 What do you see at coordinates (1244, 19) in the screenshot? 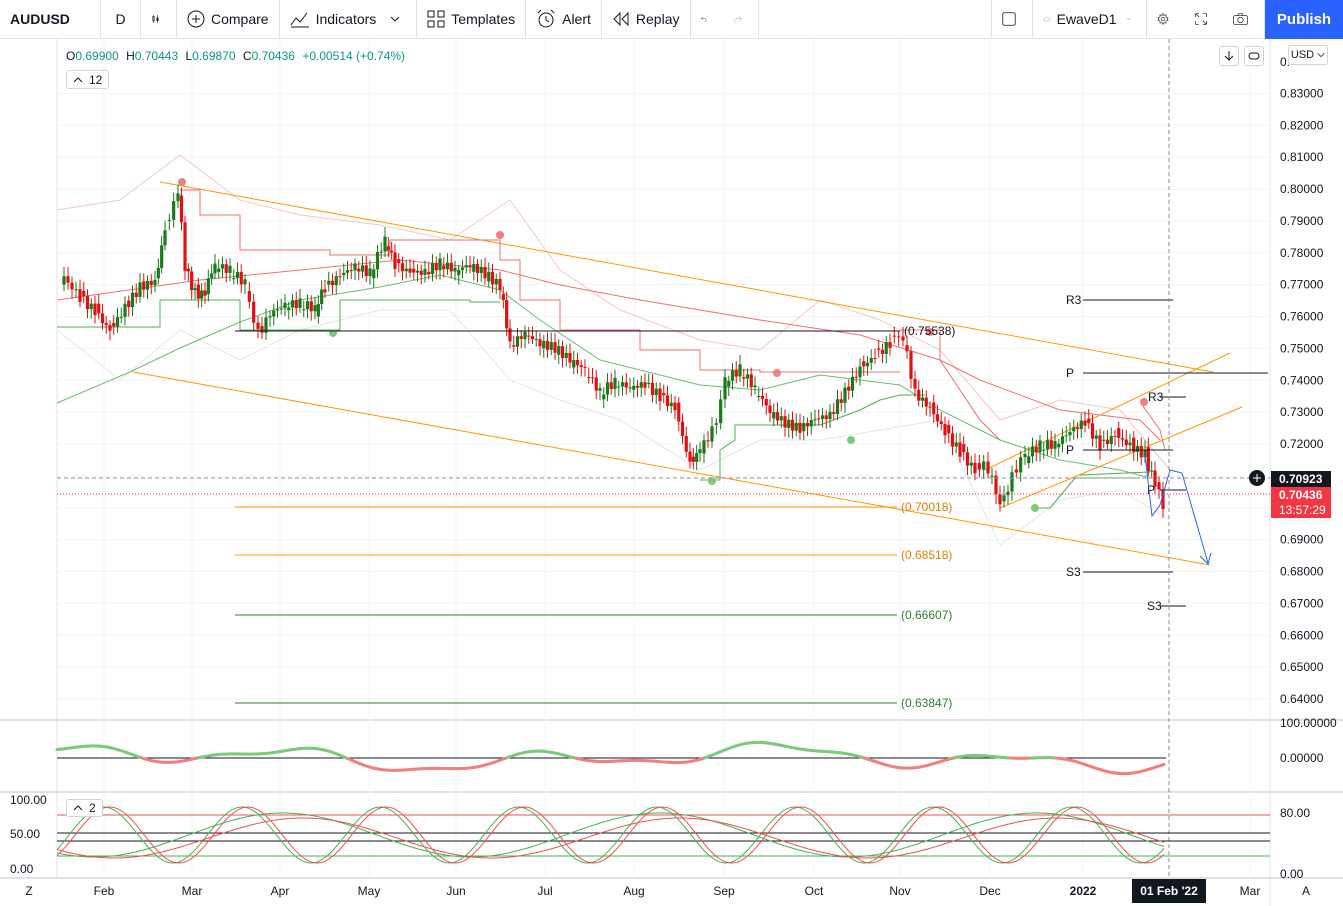
I see `screenshot-button` at bounding box center [1244, 19].